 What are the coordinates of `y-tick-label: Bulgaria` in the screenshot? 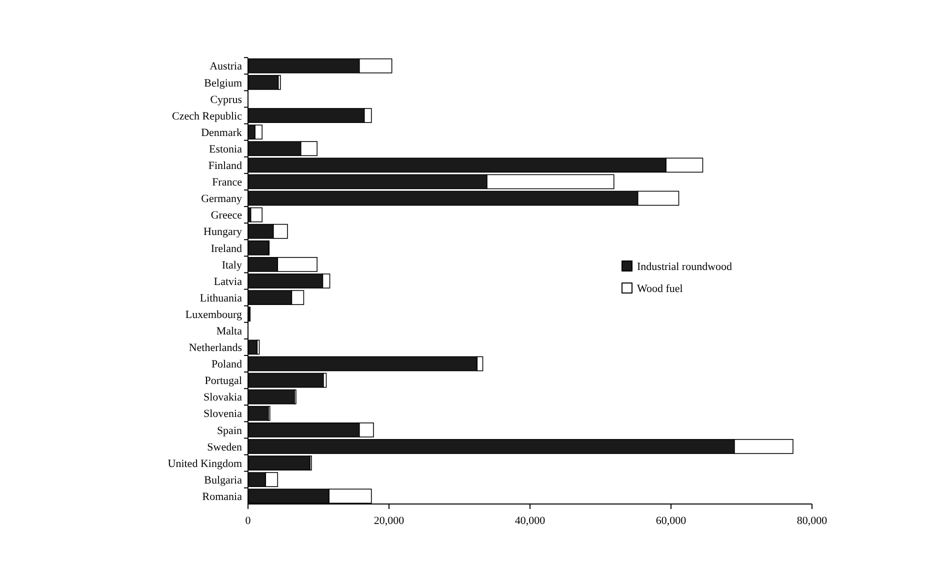 It's located at (223, 480).